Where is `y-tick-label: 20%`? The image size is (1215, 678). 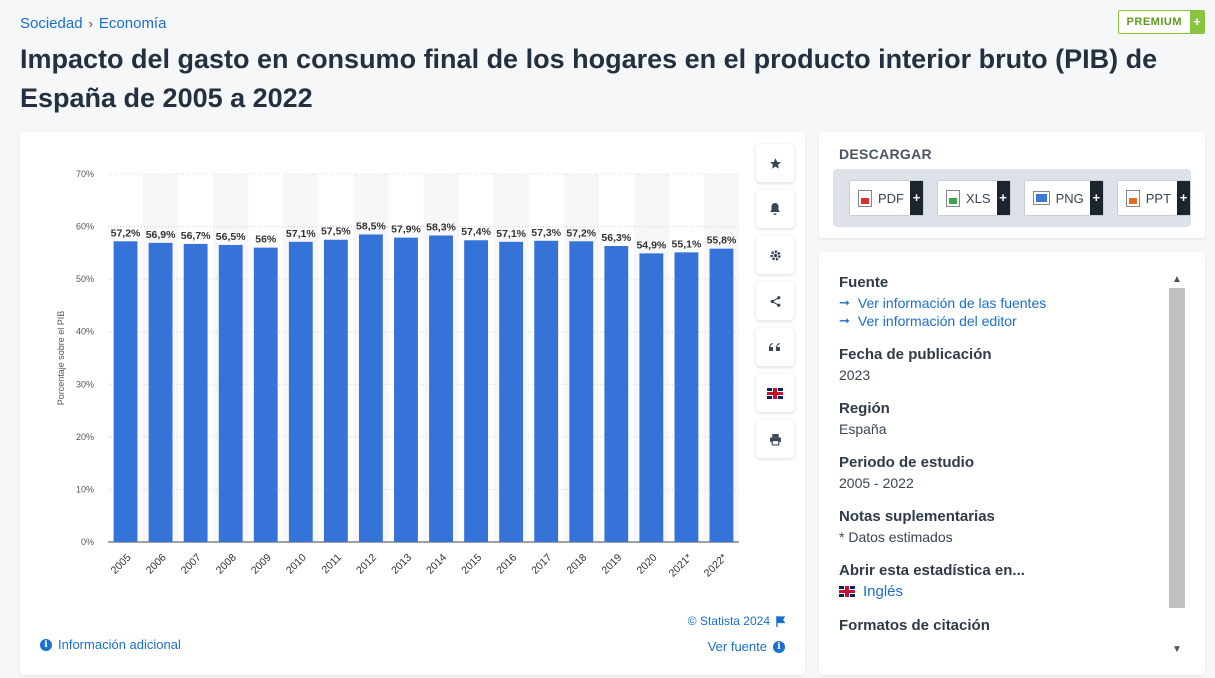
y-tick-label: 20% is located at coordinates (85, 437).